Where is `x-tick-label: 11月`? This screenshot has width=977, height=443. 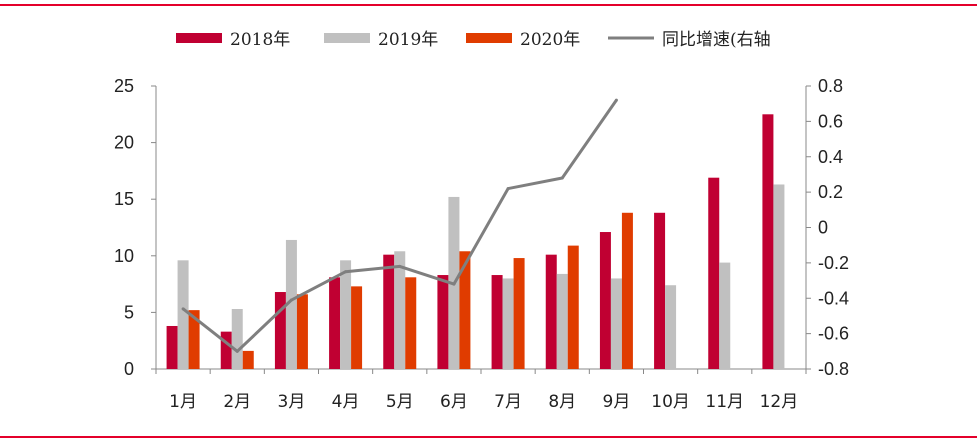
x-tick-label: 11月 is located at coordinates (724, 402).